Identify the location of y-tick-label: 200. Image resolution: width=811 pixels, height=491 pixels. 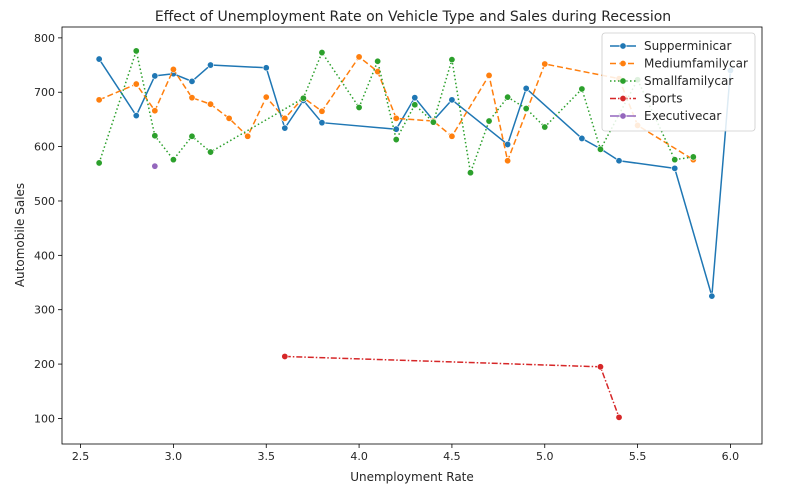
(44, 364).